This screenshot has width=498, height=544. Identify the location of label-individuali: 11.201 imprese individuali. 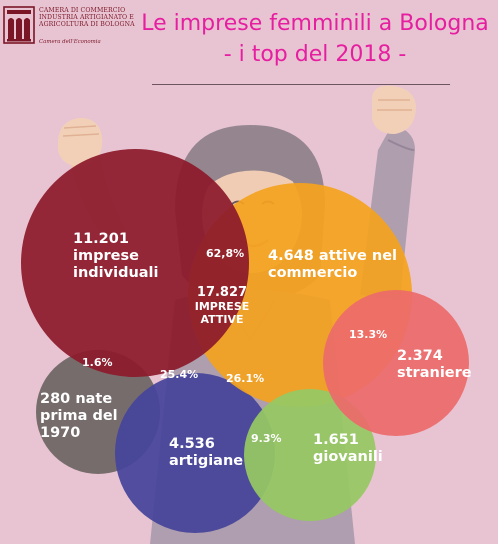
(116, 256).